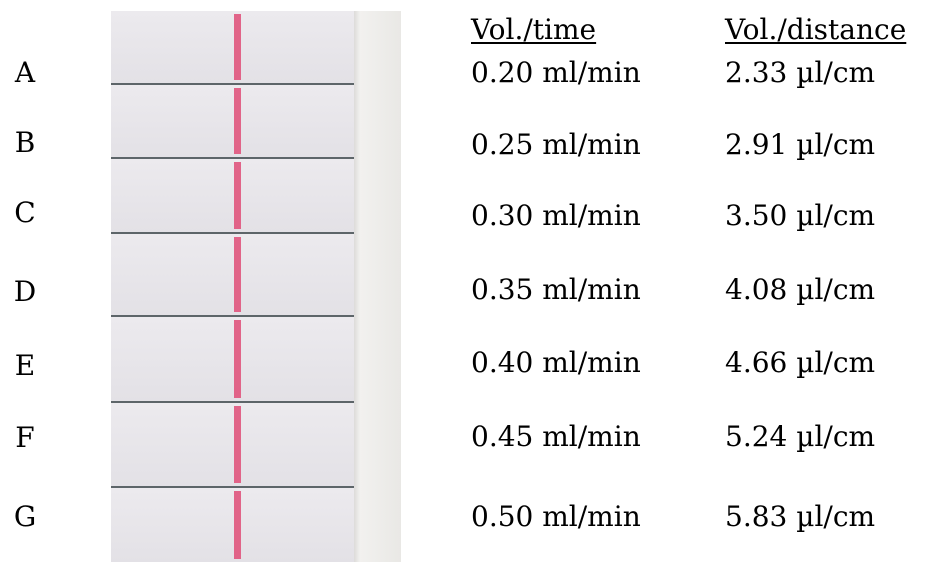  I want to click on header-vol-time: Vol./time, so click(534, 29).